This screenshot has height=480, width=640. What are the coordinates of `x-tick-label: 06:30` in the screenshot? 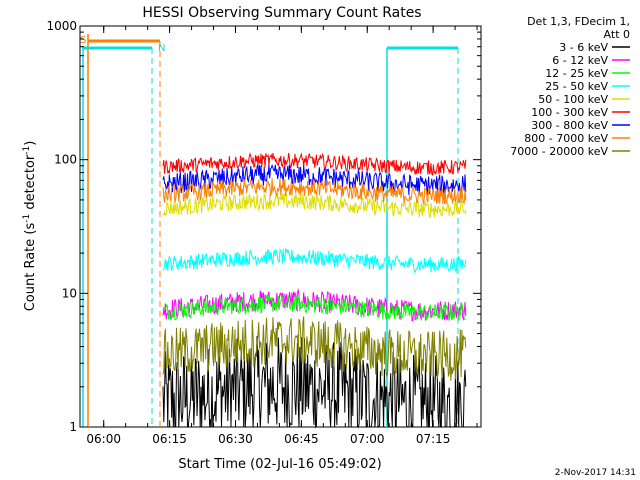 It's located at (235, 439).